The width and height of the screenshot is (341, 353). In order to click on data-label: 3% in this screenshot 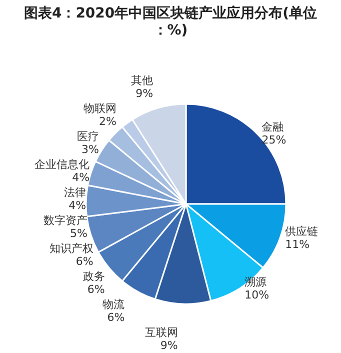, I will do `click(90, 149)`.